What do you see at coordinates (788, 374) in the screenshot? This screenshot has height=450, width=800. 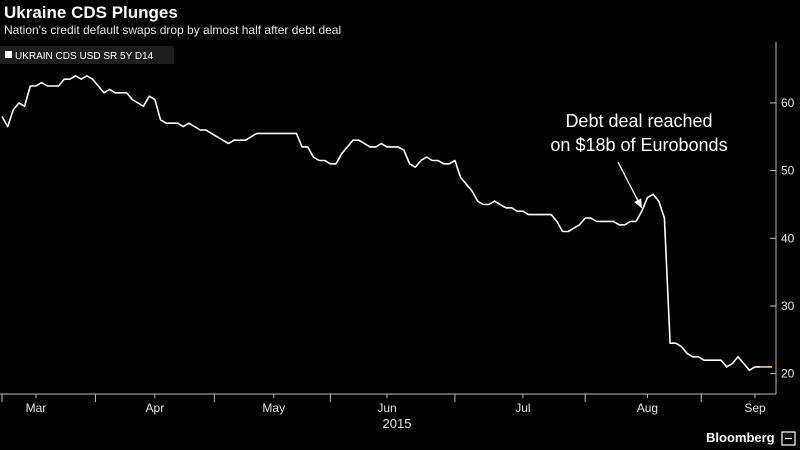 I see `y-tick-label: 20` at bounding box center [788, 374].